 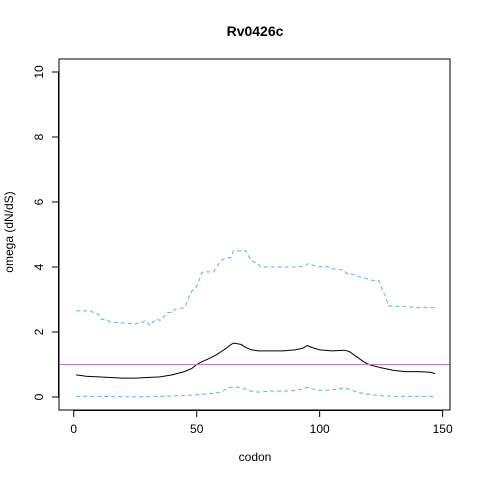 I want to click on y-tick-label: 2, so click(x=39, y=331).